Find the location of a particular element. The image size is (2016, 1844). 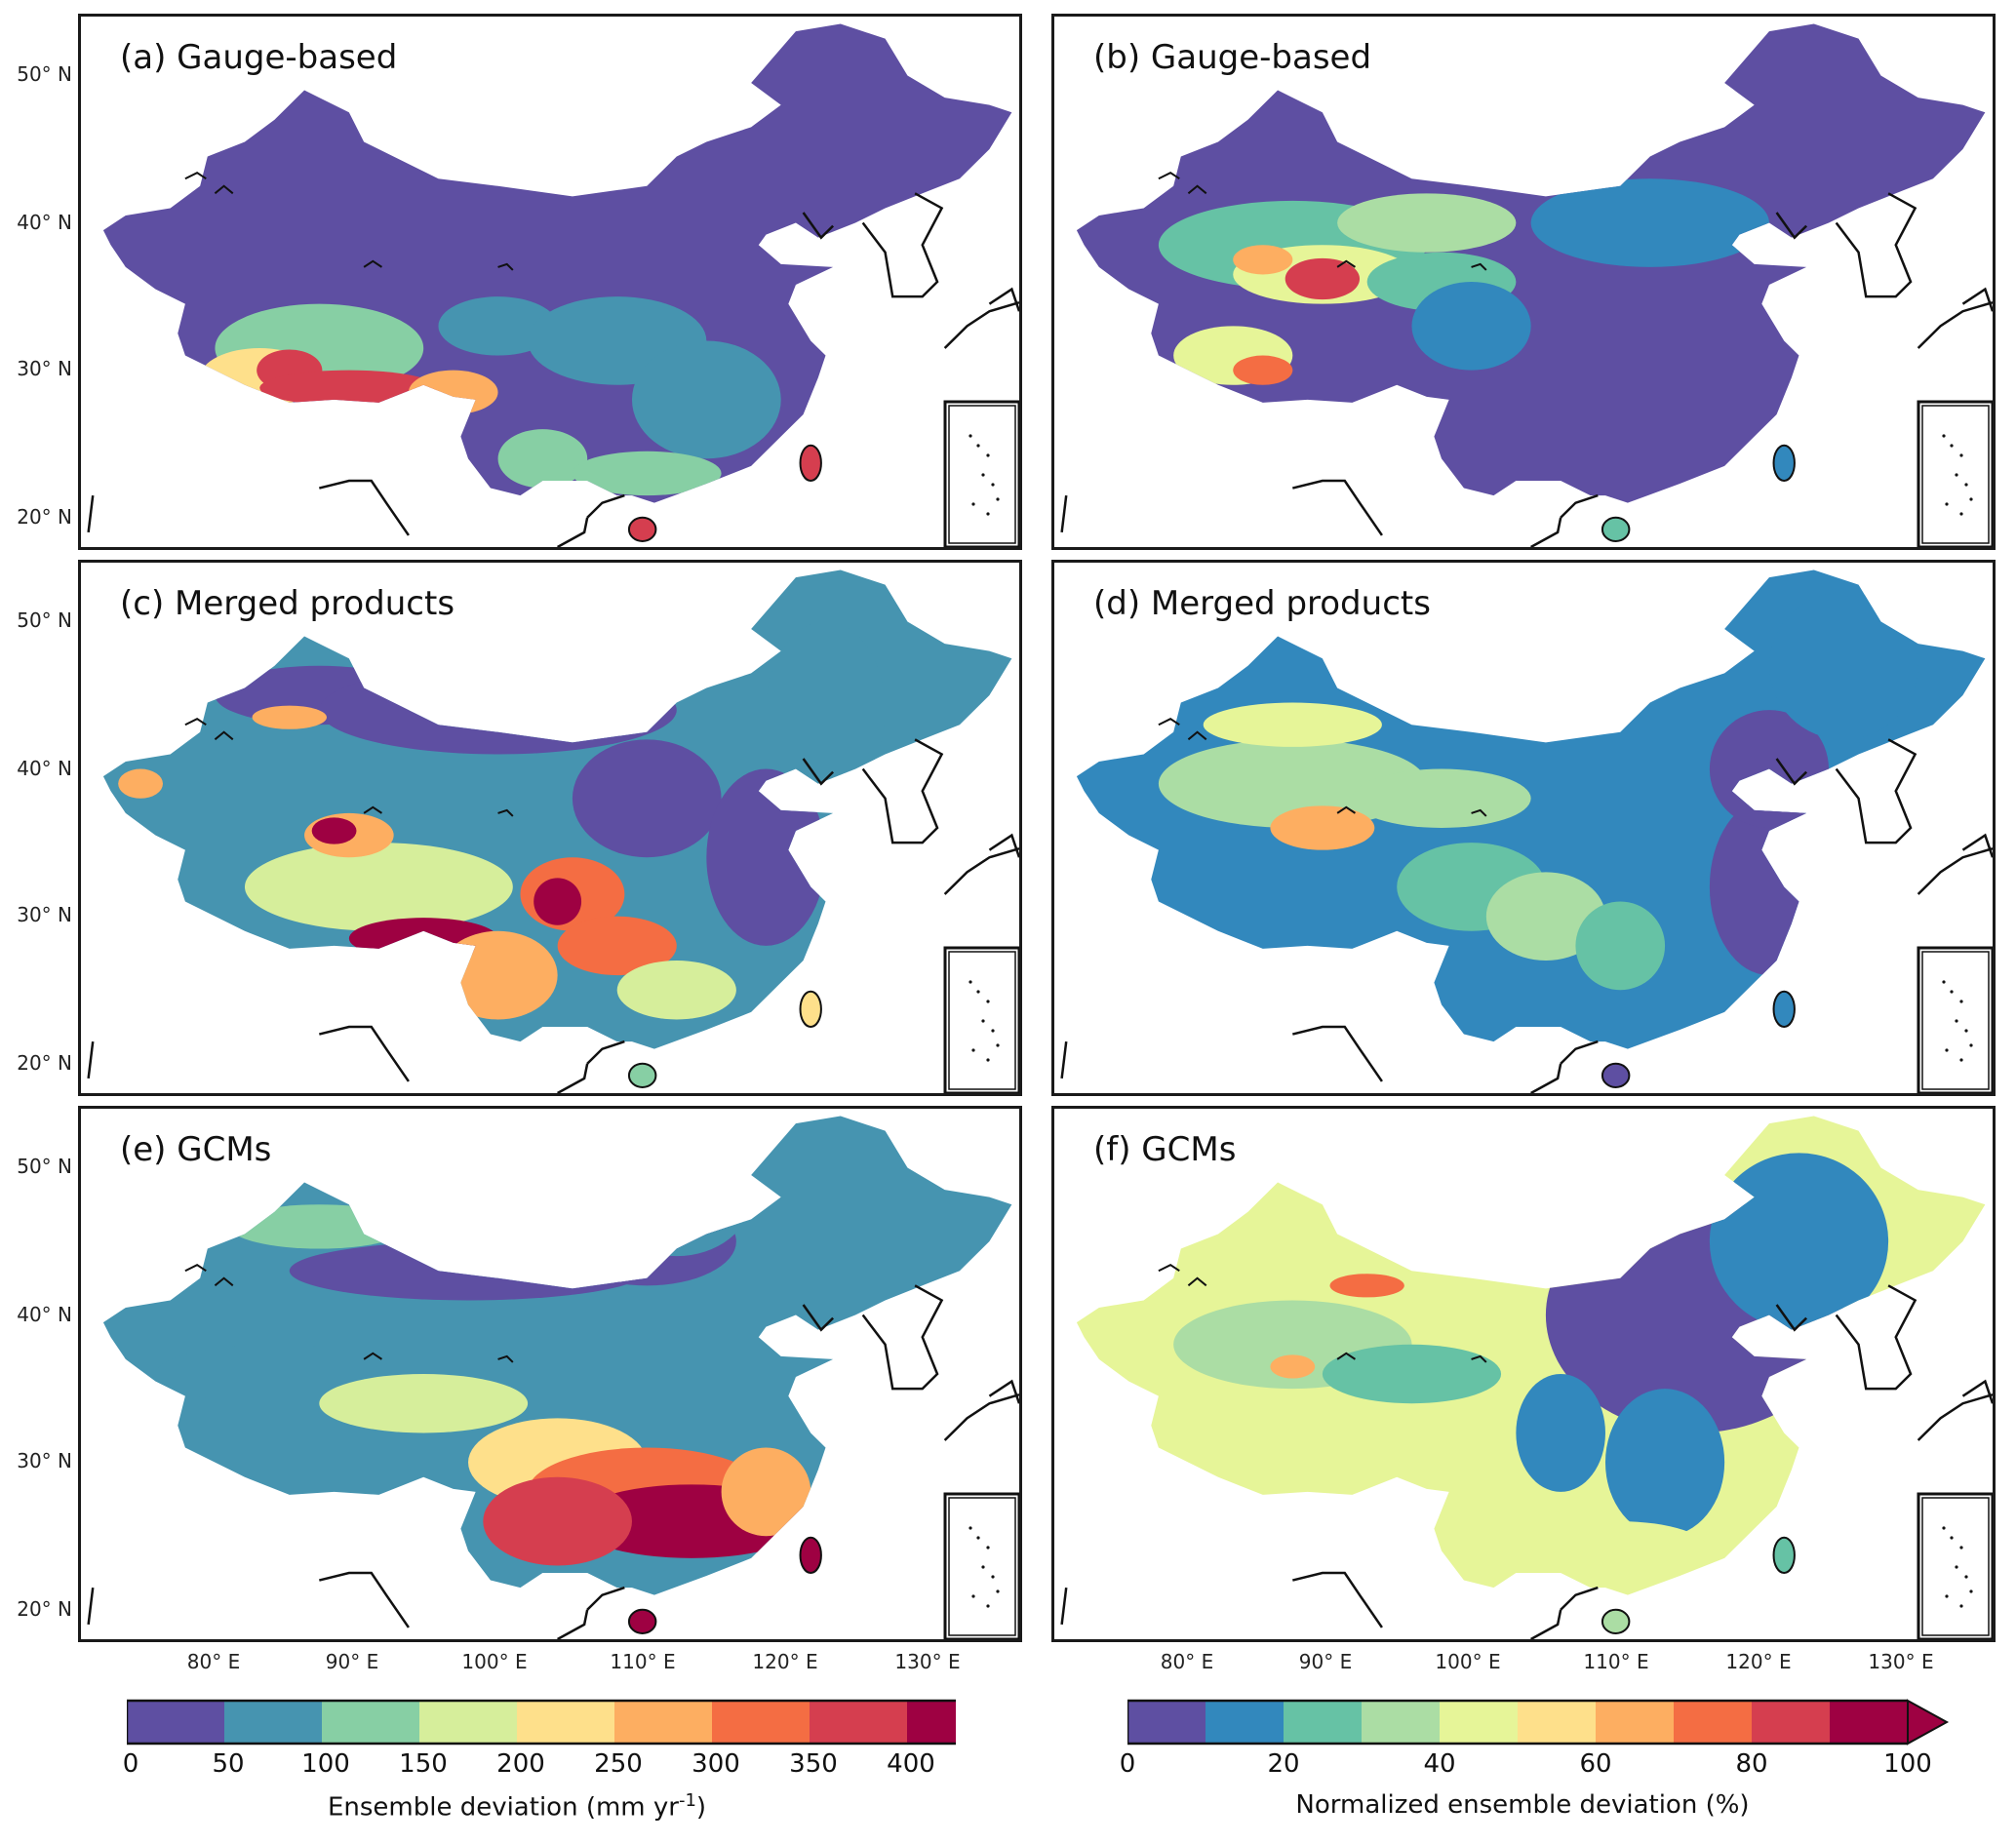

lon-tick-110-left: 110° E is located at coordinates (643, 1662).